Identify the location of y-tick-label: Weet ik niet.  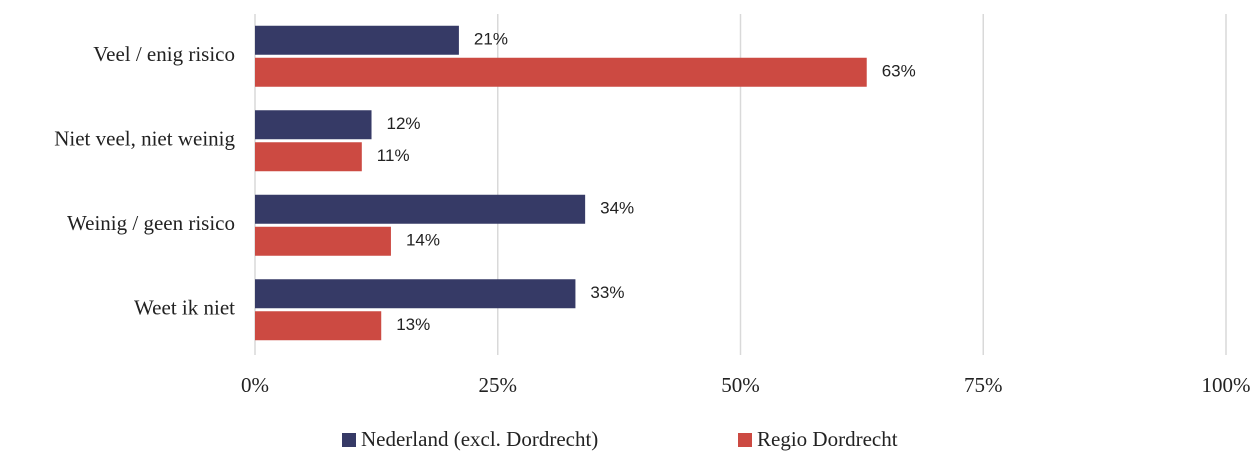
(184, 308).